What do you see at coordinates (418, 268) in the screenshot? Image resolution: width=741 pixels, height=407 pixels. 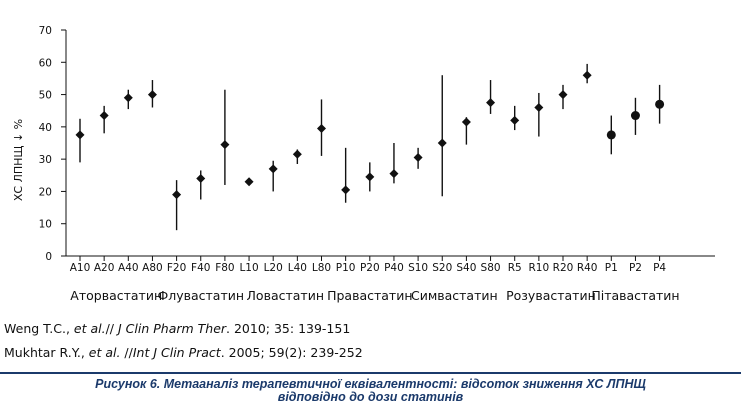 I see `x-tick-label: S10` at bounding box center [418, 268].